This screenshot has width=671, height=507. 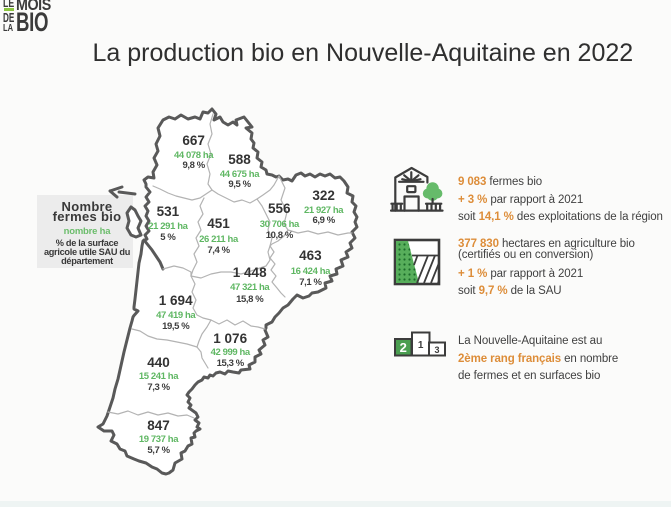 I want to click on svg-text: 2, so click(x=403, y=347).